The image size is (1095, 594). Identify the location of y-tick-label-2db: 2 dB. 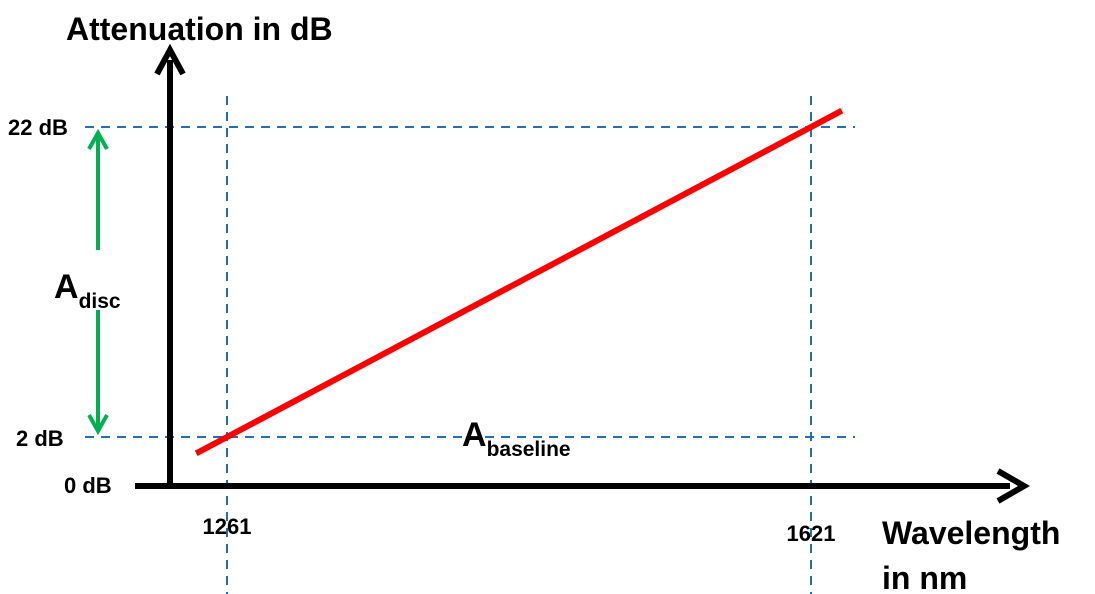
(40, 438).